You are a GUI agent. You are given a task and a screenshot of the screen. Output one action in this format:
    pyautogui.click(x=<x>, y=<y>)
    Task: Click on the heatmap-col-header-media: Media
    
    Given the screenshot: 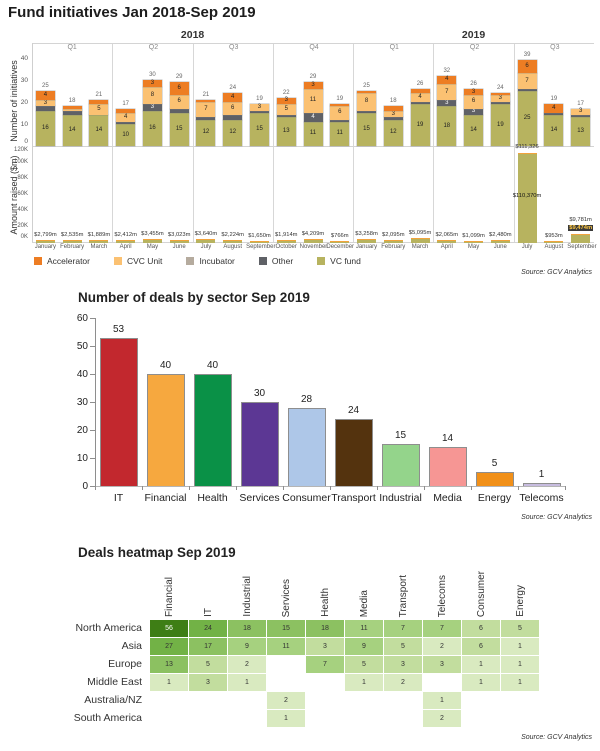 What is the action you would take?
    pyautogui.click(x=364, y=593)
    